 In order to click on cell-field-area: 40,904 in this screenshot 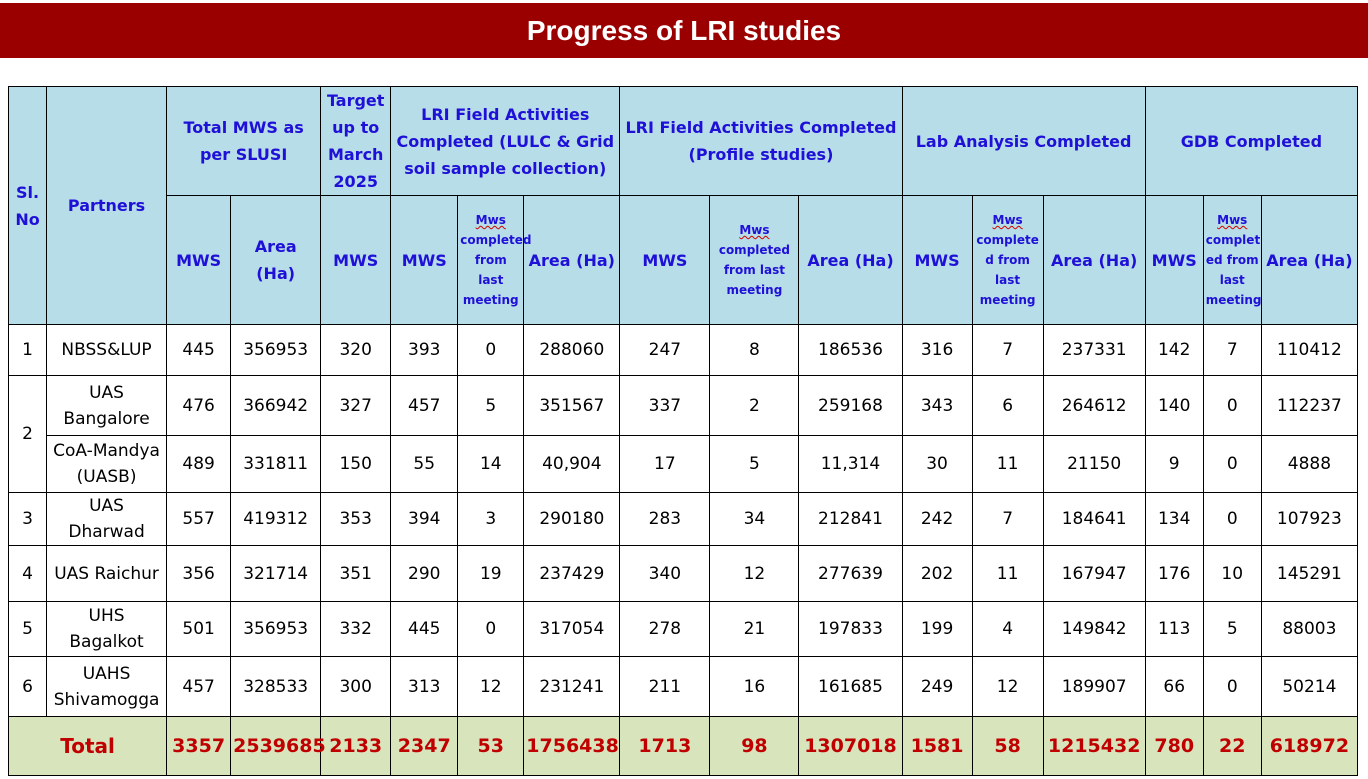, I will do `click(572, 464)`.